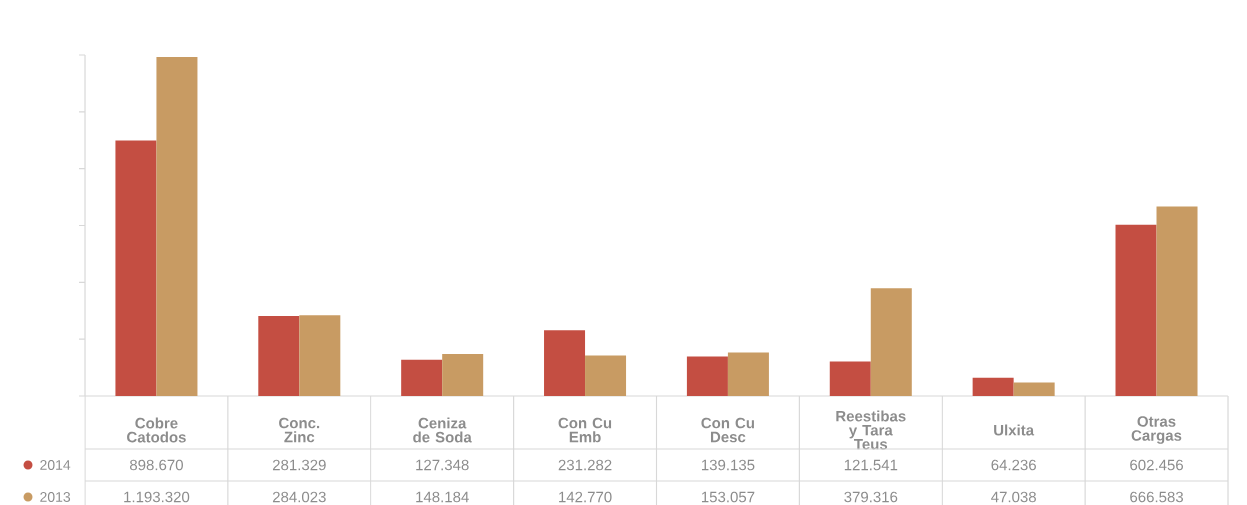  What do you see at coordinates (157, 497) in the screenshot?
I see `data-label: 1.193.320` at bounding box center [157, 497].